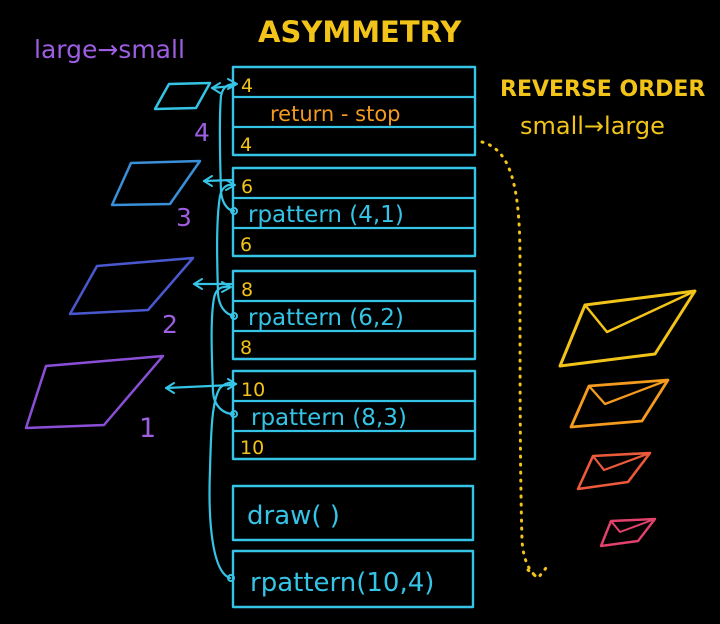  Describe the element at coordinates (202, 132) in the screenshot. I see `level-number-4: 4` at that location.